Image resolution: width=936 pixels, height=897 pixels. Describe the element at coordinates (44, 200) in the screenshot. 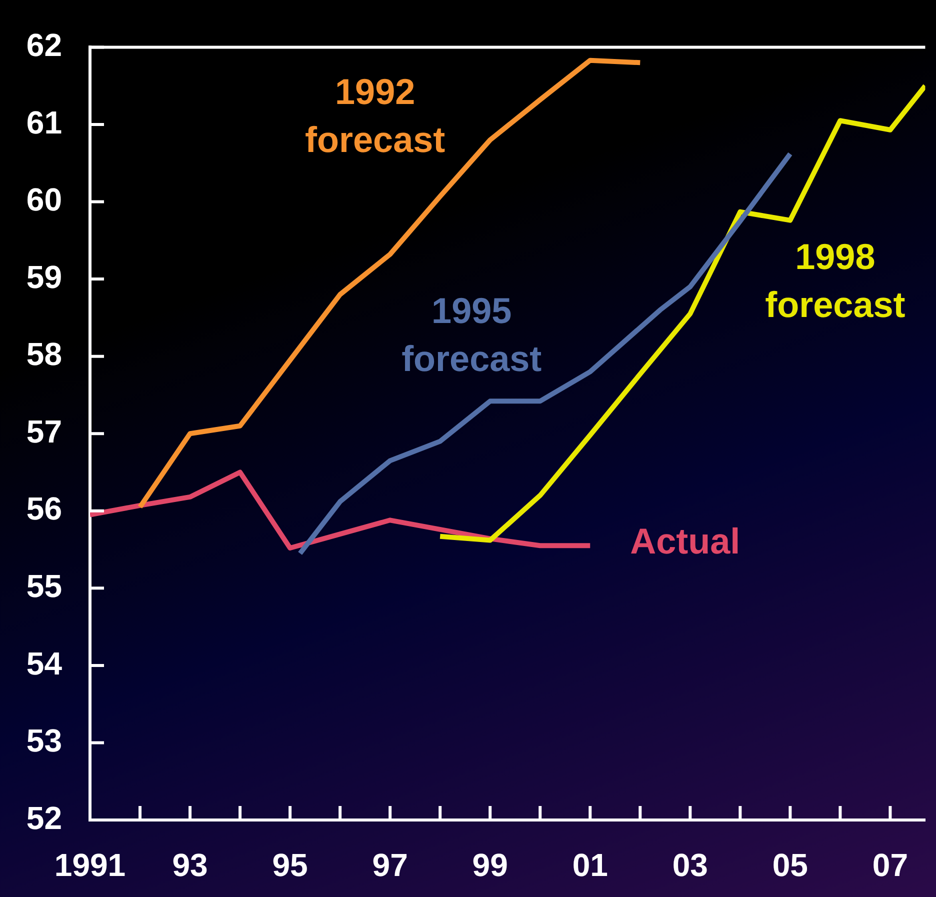

I see `y-tick-label: 60` at that location.